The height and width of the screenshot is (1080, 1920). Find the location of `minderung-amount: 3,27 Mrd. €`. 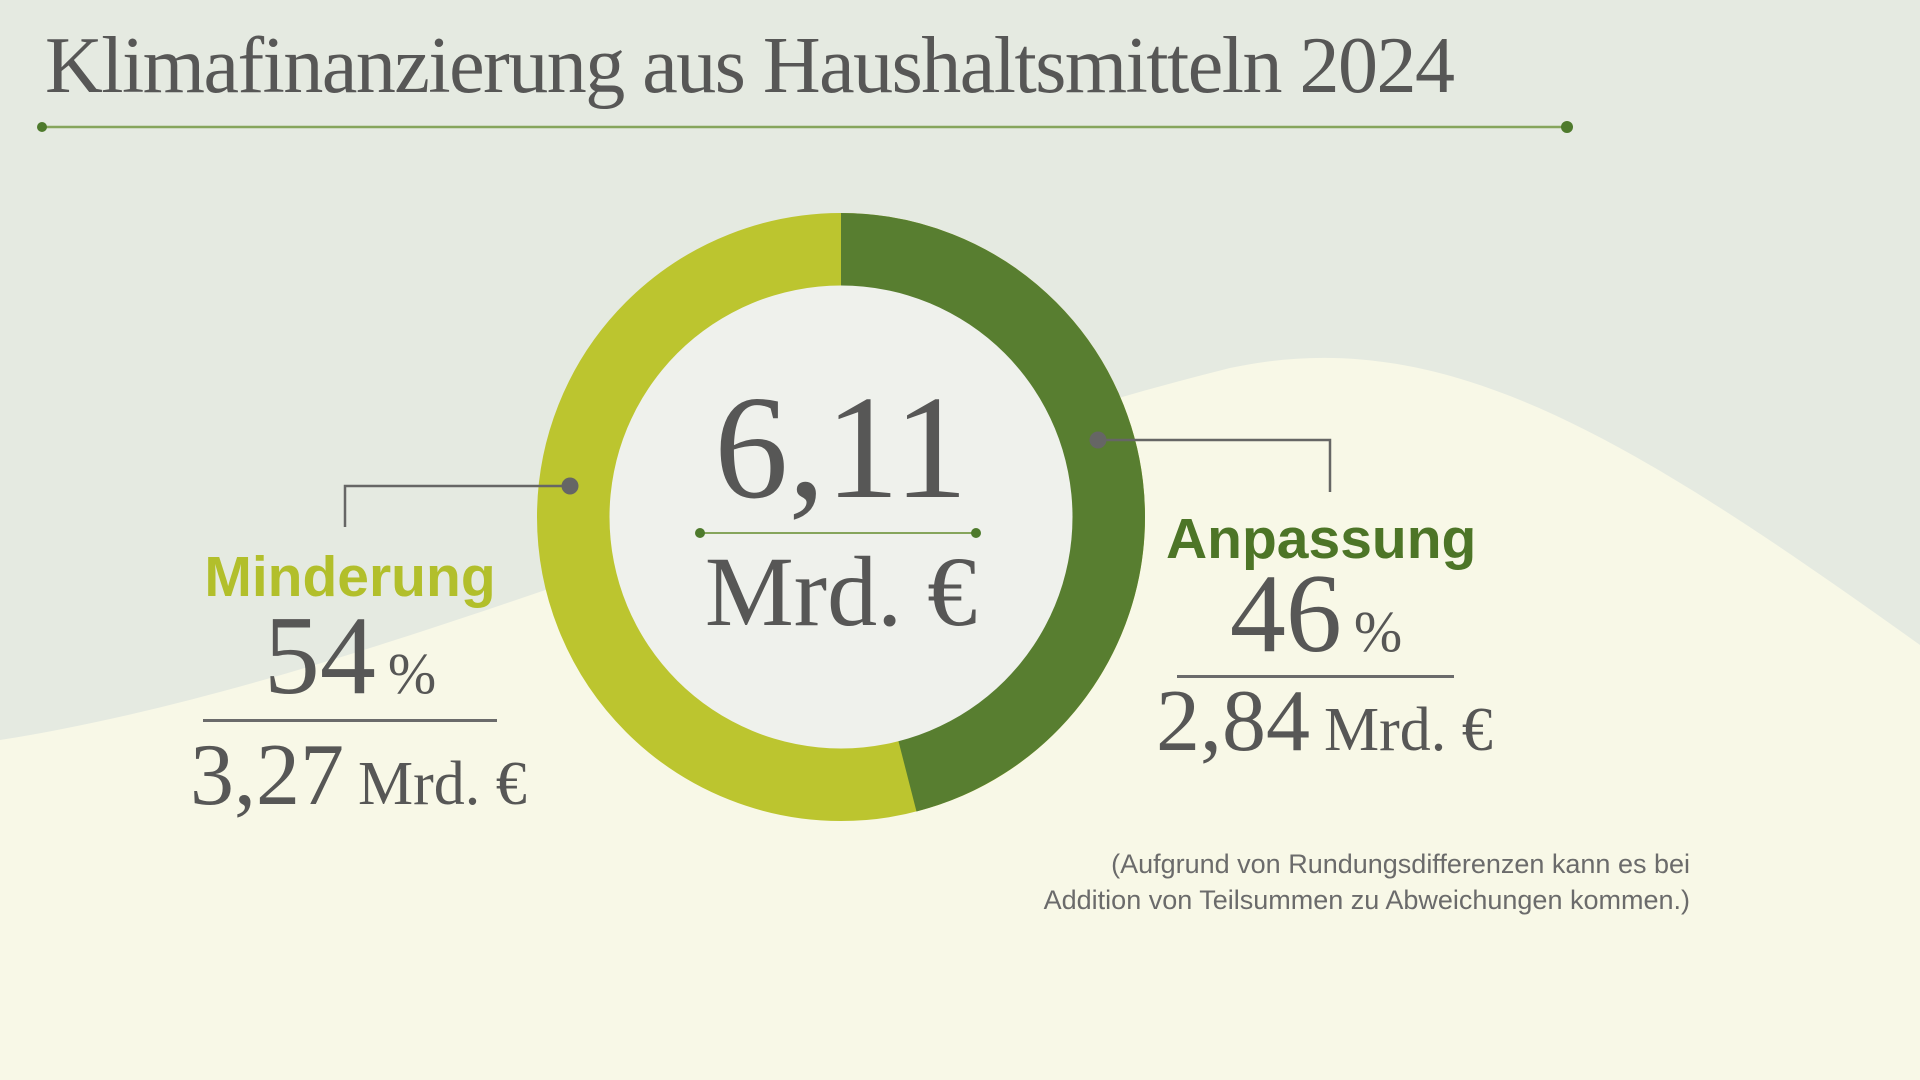

minderung-amount: 3,27 Mrd. € is located at coordinates (358, 776).